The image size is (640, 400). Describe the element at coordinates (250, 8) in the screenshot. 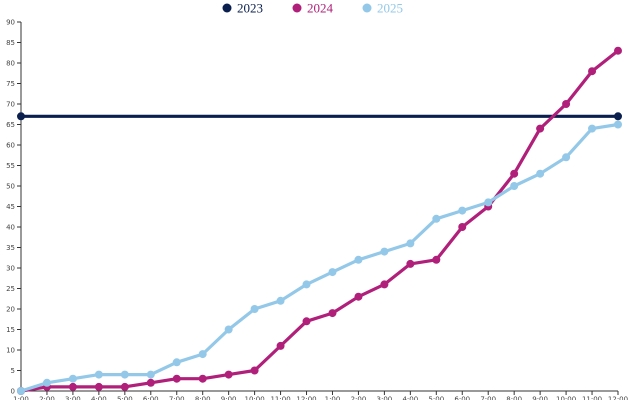

I see `legend-label-2023: 2023` at that location.